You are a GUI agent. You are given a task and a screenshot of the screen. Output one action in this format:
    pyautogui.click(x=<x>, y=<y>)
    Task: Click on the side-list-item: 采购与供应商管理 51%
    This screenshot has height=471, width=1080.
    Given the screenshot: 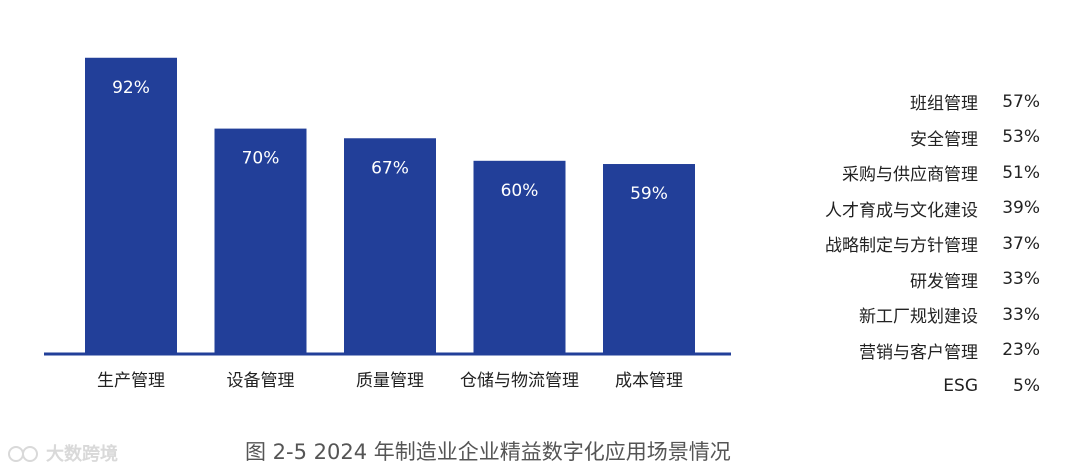 What is the action you would take?
    pyautogui.click(x=905, y=173)
    